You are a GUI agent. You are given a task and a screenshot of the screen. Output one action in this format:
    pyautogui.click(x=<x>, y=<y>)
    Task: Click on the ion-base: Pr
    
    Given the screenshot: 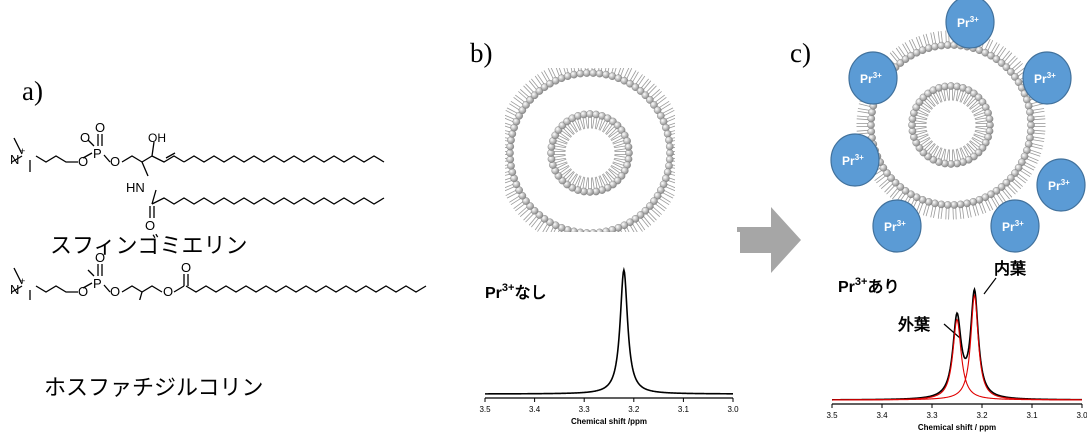 What is the action you would take?
    pyautogui.click(x=1054, y=186)
    